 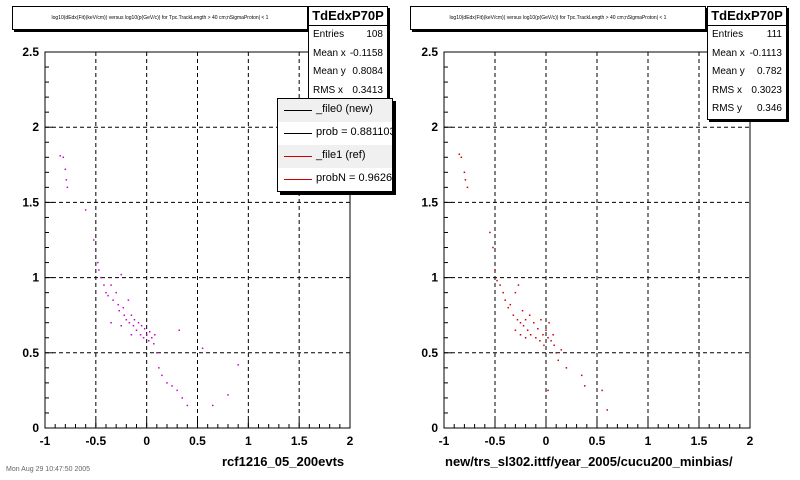 What do you see at coordinates (348, 16) in the screenshot?
I see `left-stats-title: TdEdxP70P` at bounding box center [348, 16].